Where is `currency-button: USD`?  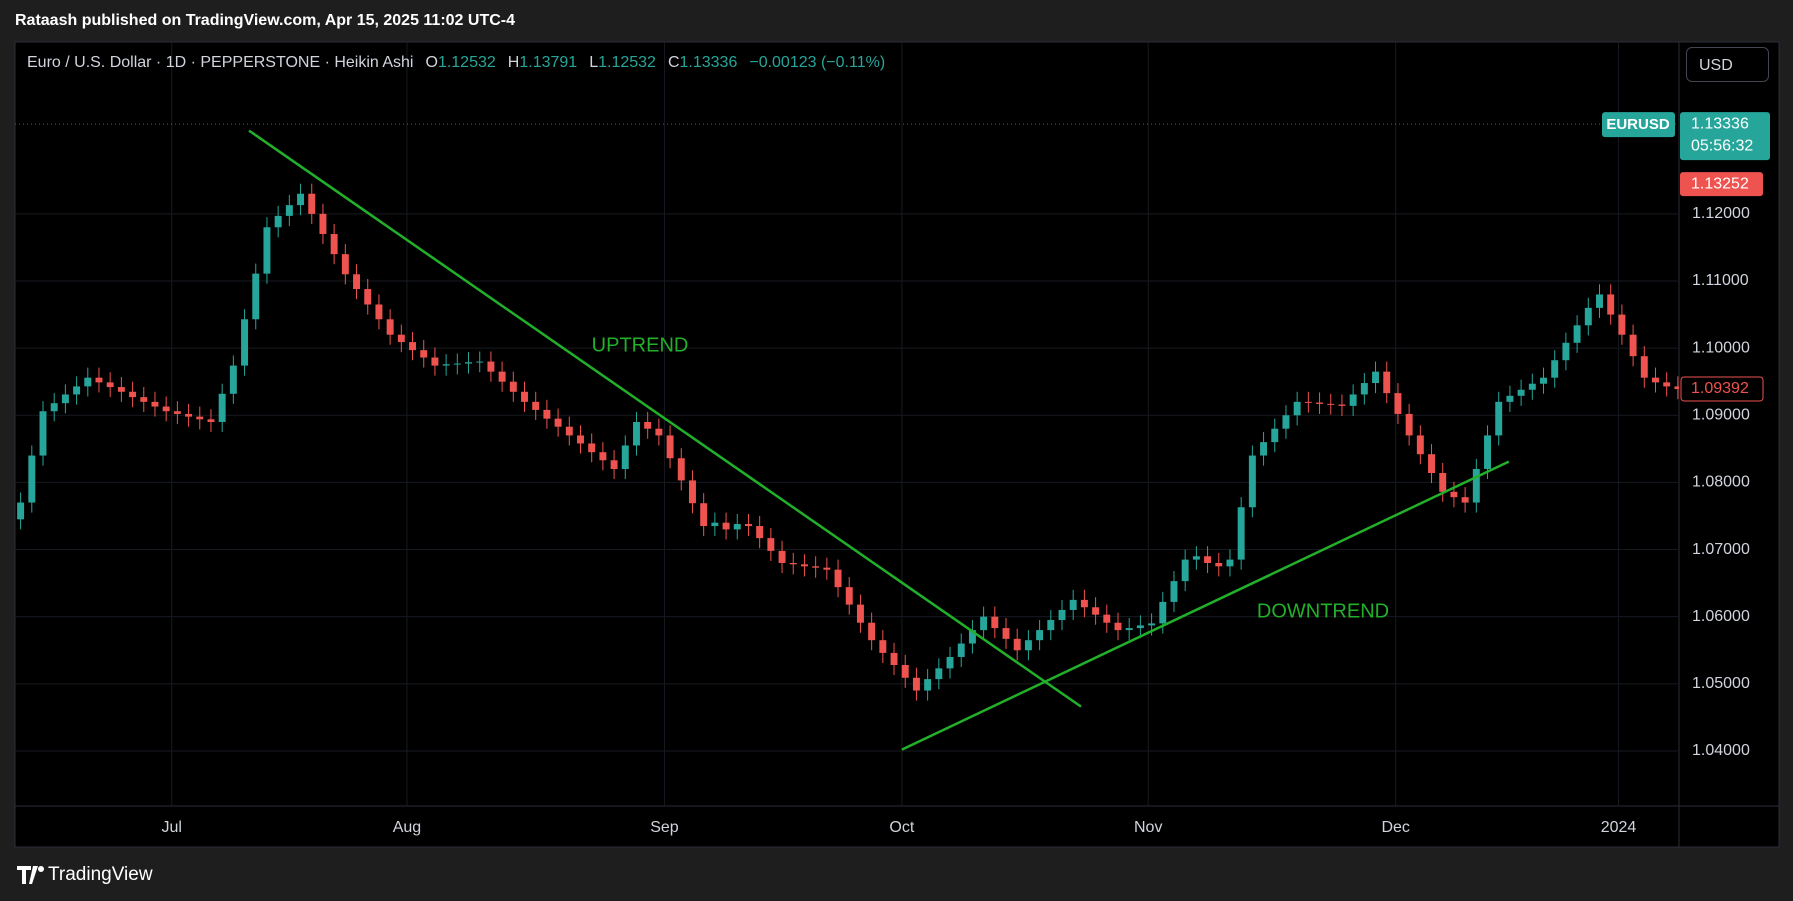
currency-button: USD is located at coordinates (1727, 64).